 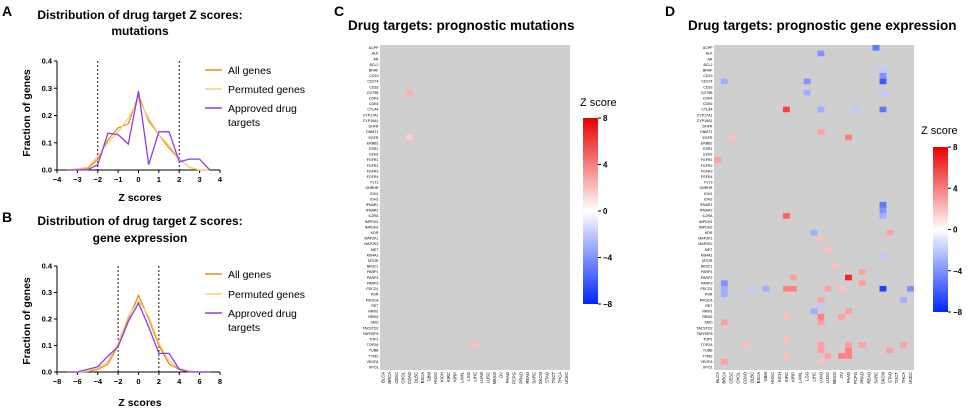 What do you see at coordinates (461, 377) in the screenshot?
I see `column-label: LAML` at bounding box center [461, 377].